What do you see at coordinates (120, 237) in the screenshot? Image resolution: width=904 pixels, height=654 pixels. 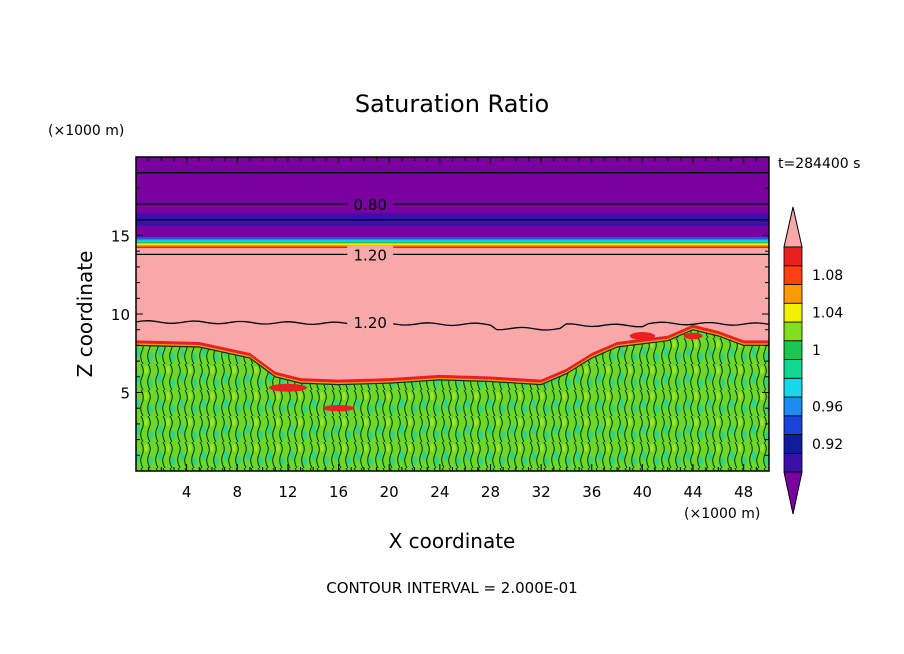 I see `y-tick-label: 15` at bounding box center [120, 237].